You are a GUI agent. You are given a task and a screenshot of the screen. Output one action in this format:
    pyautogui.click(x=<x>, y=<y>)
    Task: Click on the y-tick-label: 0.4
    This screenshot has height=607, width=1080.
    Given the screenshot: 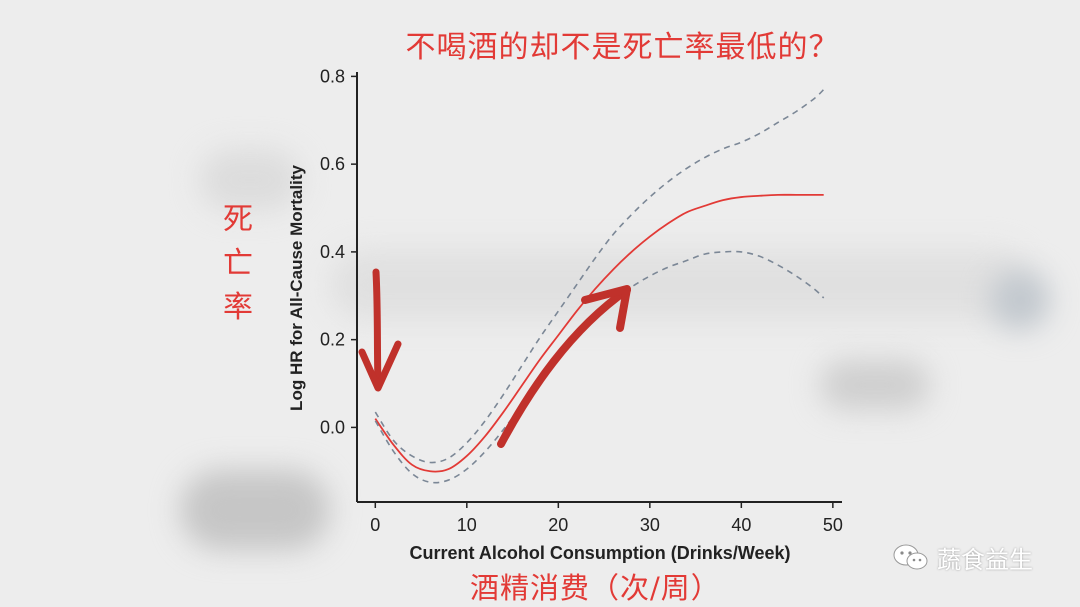 What is the action you would take?
    pyautogui.click(x=332, y=252)
    